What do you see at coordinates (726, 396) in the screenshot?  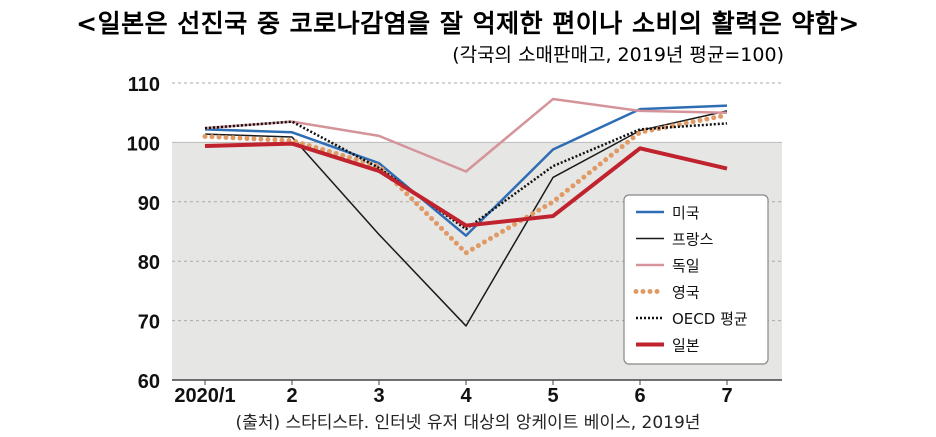 I see `x-tick-label: 7` at bounding box center [726, 396].